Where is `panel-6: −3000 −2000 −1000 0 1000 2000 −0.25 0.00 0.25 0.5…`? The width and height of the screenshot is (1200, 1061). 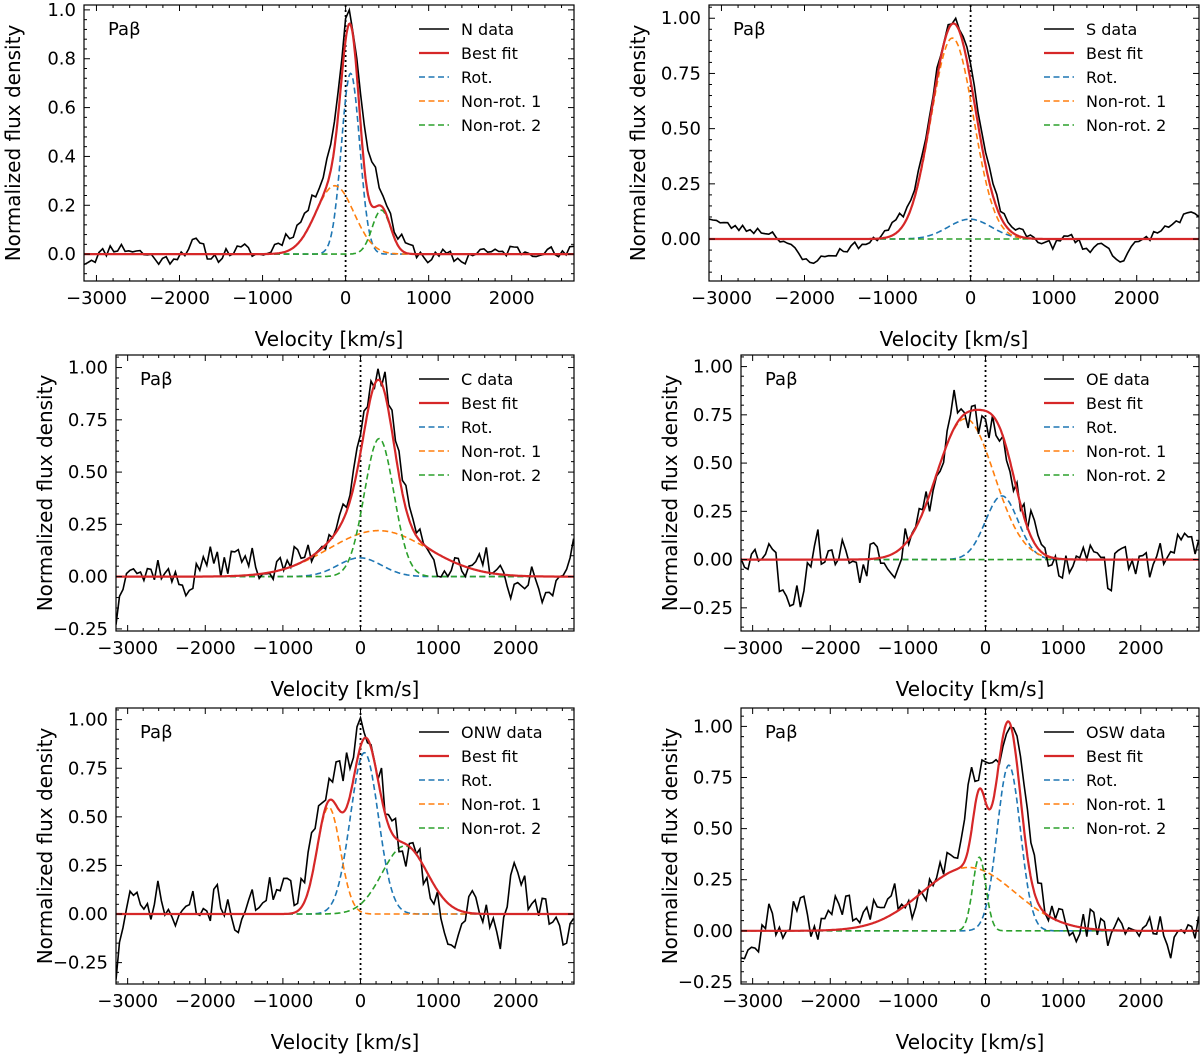 panel-6: −3000 −2000 −1000 0 1000 2000 −0.25 0.00 0.25 0.5… is located at coordinates (929, 880).